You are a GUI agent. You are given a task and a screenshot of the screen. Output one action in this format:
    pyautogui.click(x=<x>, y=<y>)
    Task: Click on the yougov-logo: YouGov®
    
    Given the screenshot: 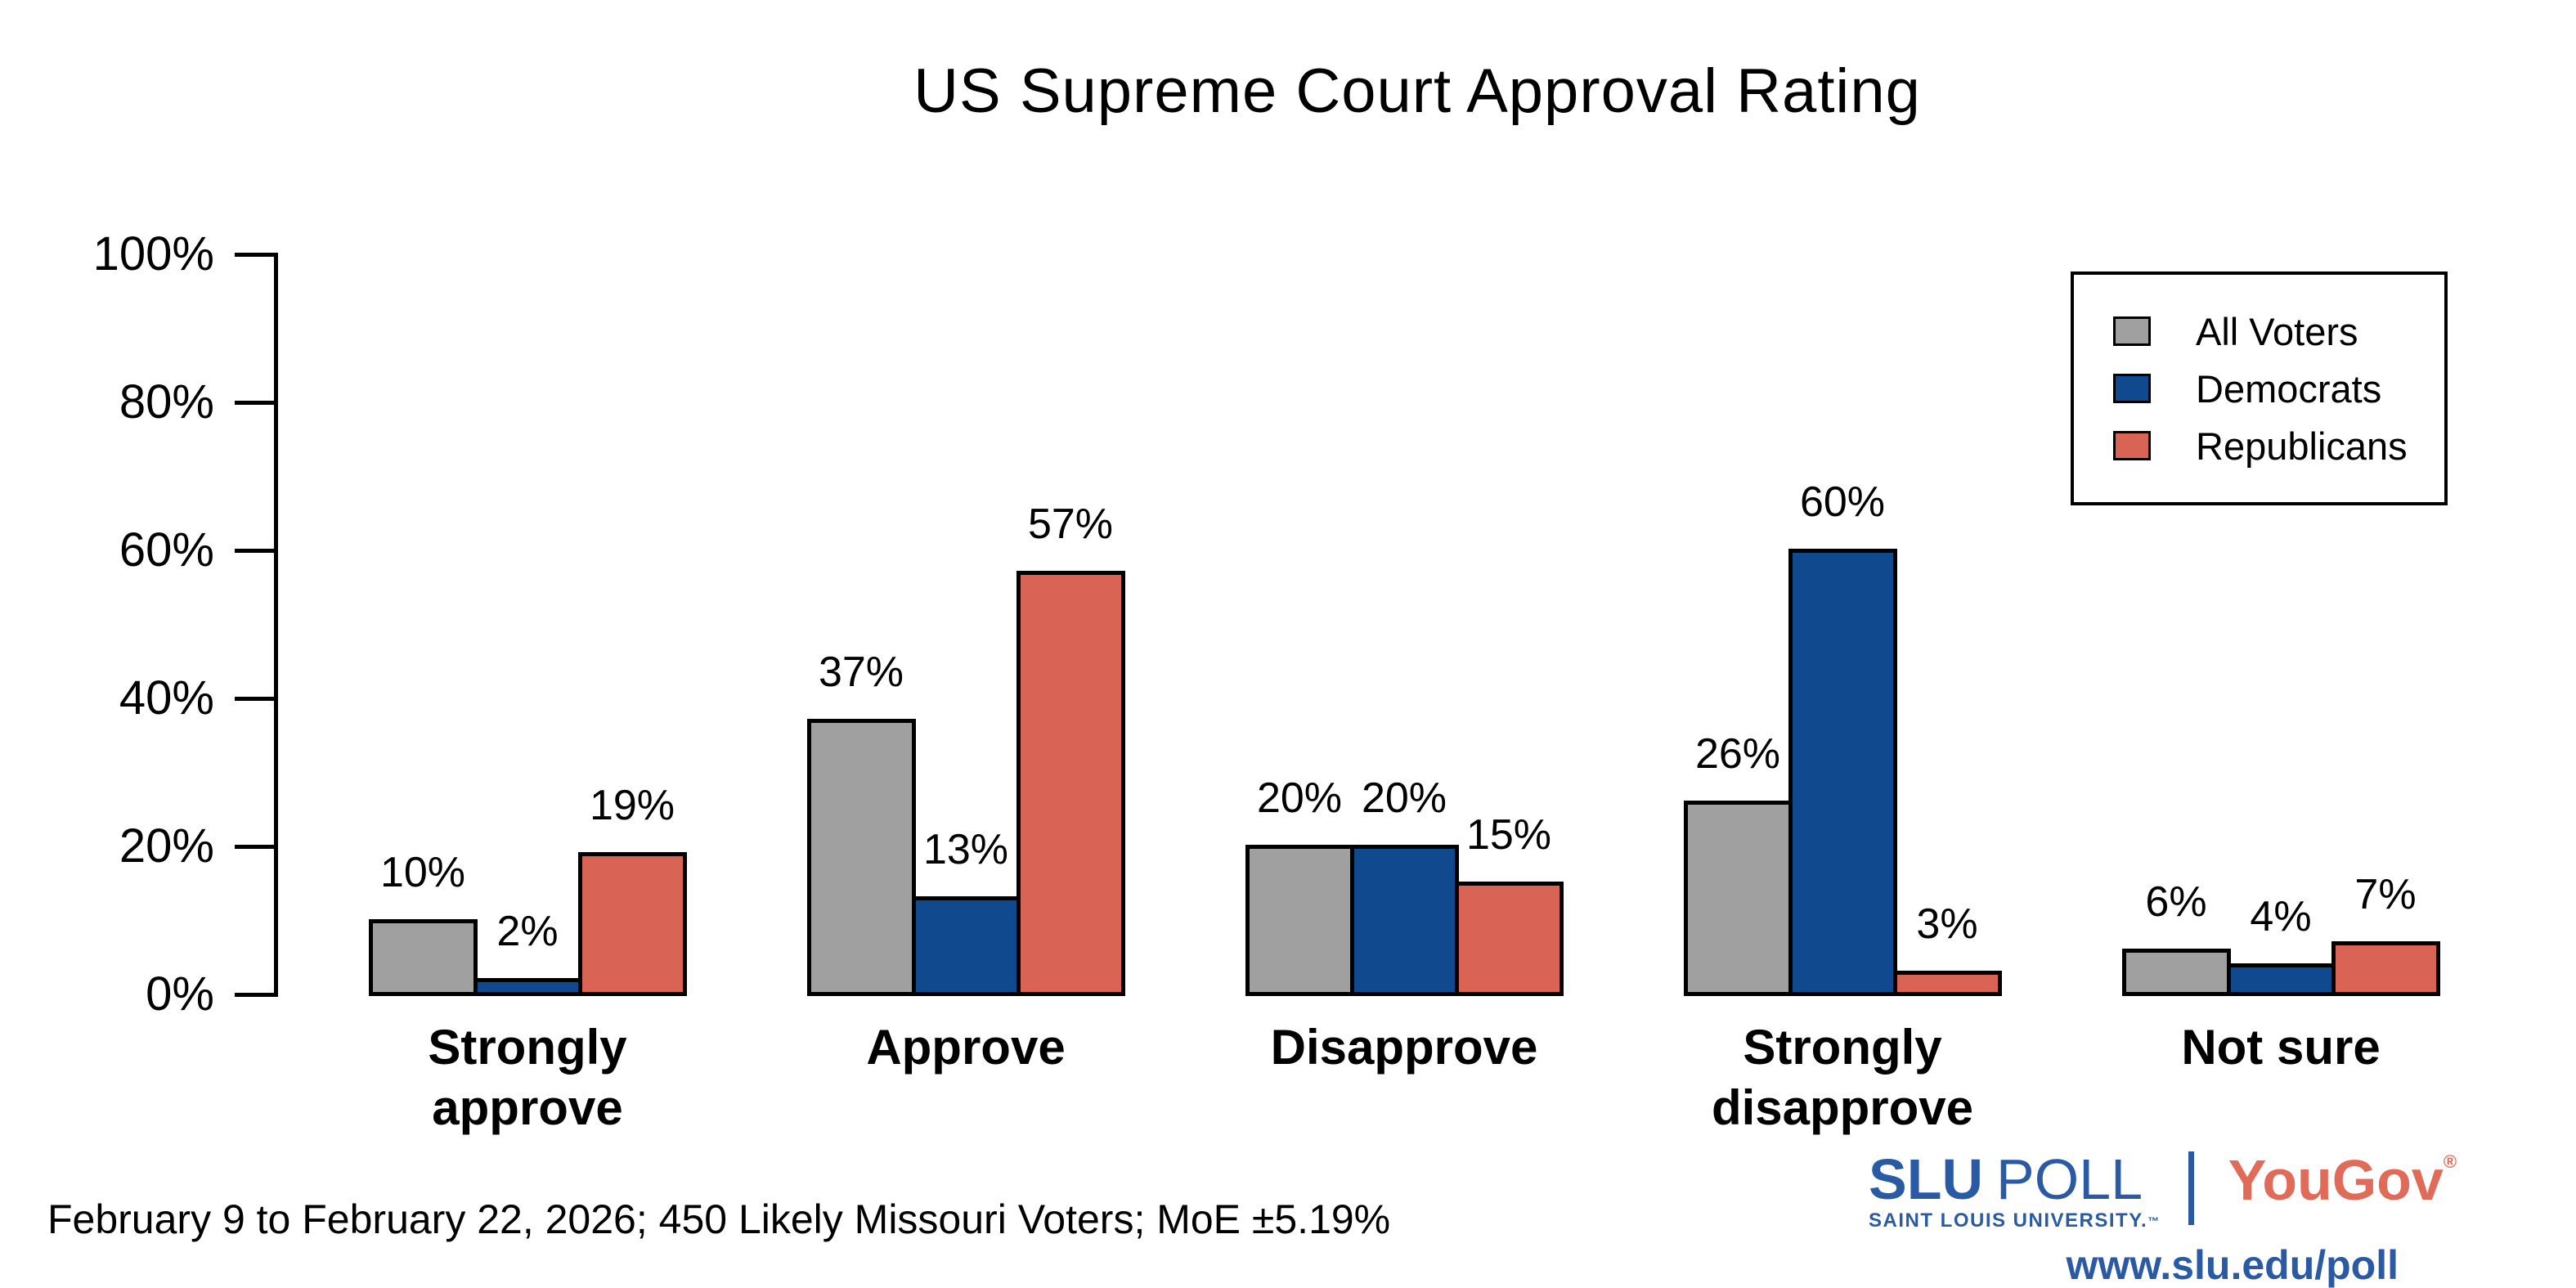 What is the action you would take?
    pyautogui.click(x=2342, y=1180)
    